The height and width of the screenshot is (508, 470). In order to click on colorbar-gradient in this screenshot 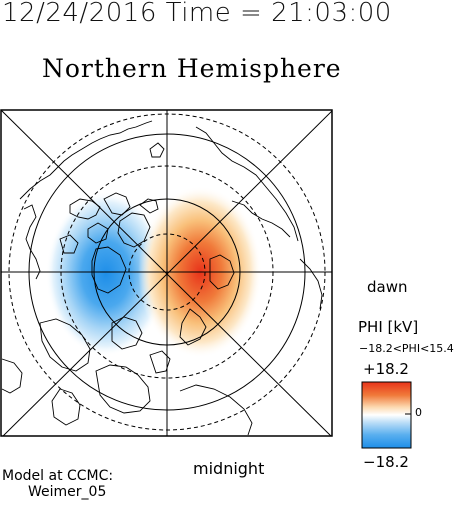, I will do `click(386, 415)`.